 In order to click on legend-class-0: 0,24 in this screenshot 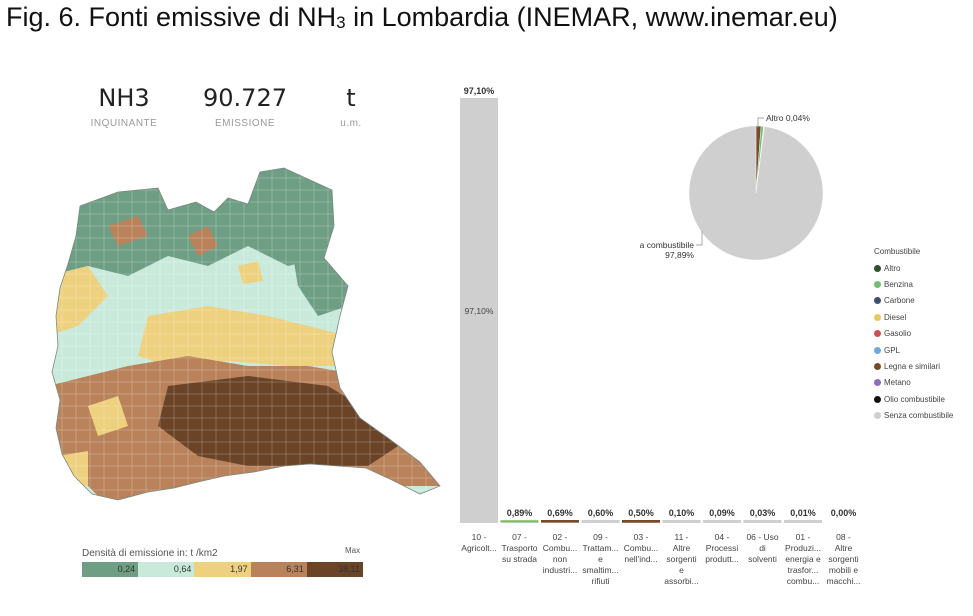, I will do `click(110, 569)`.